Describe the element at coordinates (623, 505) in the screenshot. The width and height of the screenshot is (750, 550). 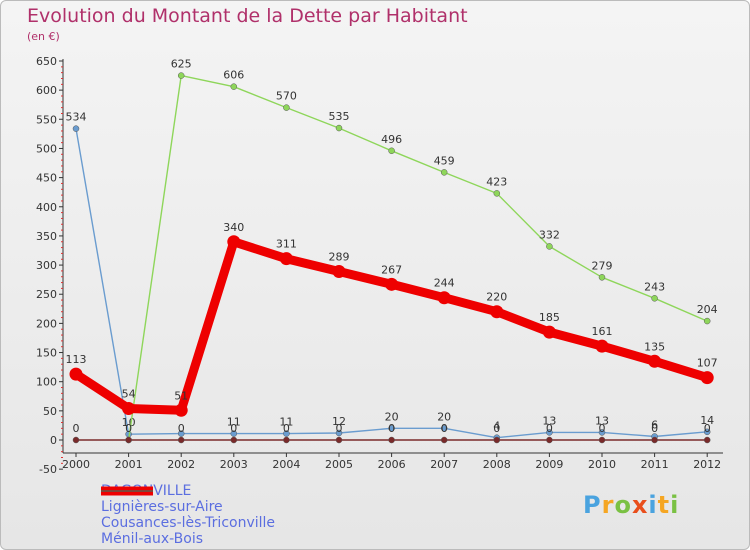
I see `logo-letter: o` at that location.